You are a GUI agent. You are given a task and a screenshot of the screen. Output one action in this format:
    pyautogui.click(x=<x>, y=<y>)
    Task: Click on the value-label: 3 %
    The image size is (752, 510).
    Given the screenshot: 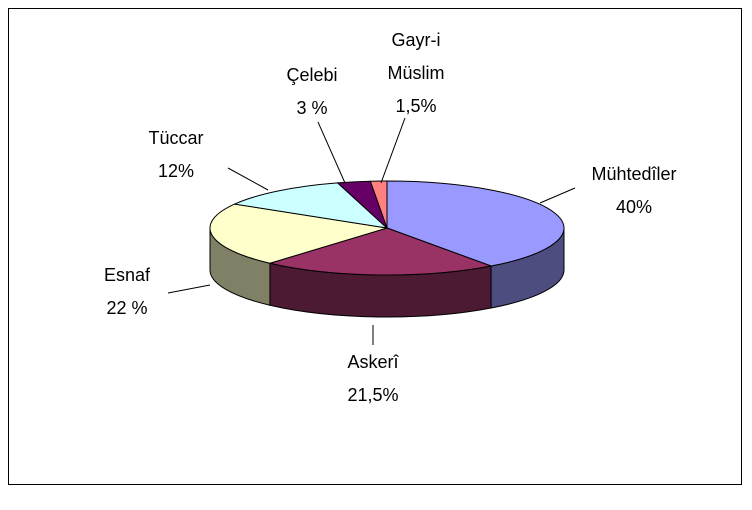 What is the action you would take?
    pyautogui.click(x=312, y=108)
    